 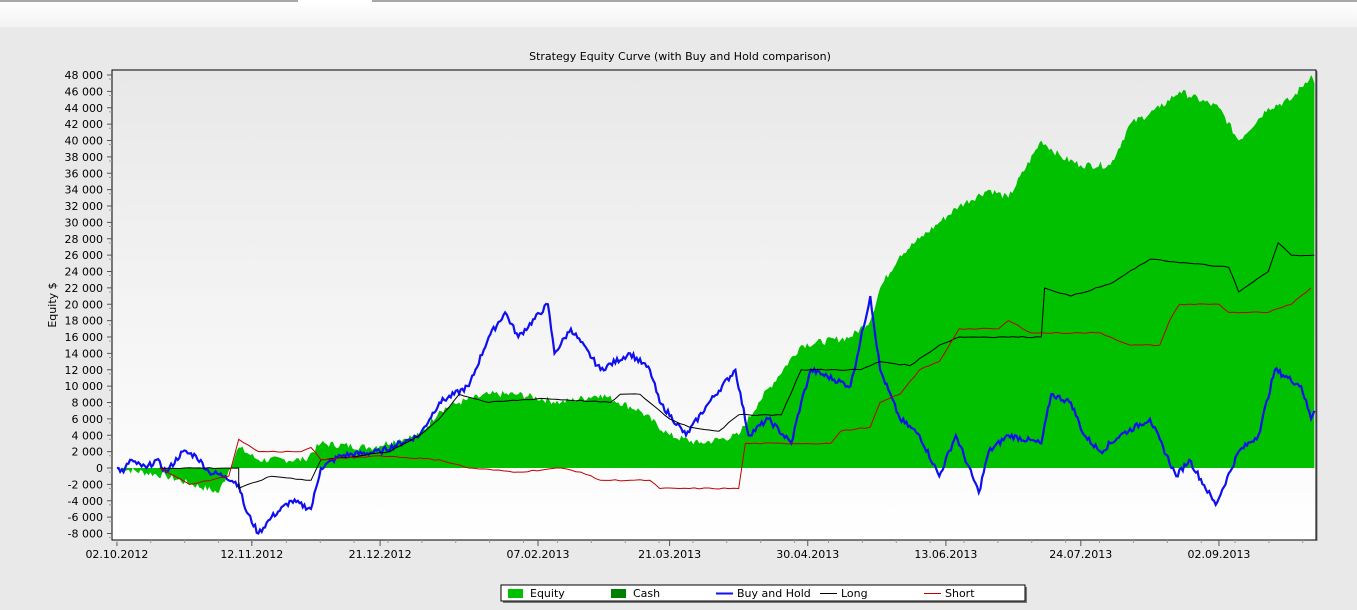 I want to click on y-tick-label: 40 000, so click(x=84, y=141).